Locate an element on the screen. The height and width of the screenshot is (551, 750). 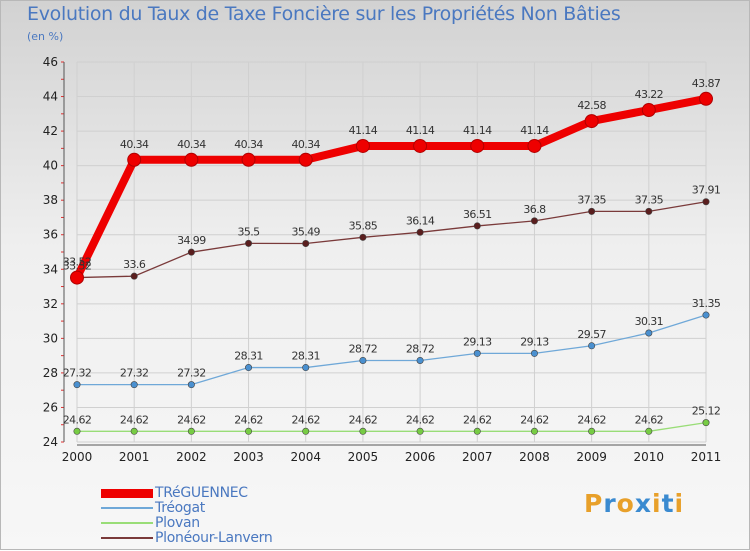
x-tick-label: 2005 is located at coordinates (363, 457).